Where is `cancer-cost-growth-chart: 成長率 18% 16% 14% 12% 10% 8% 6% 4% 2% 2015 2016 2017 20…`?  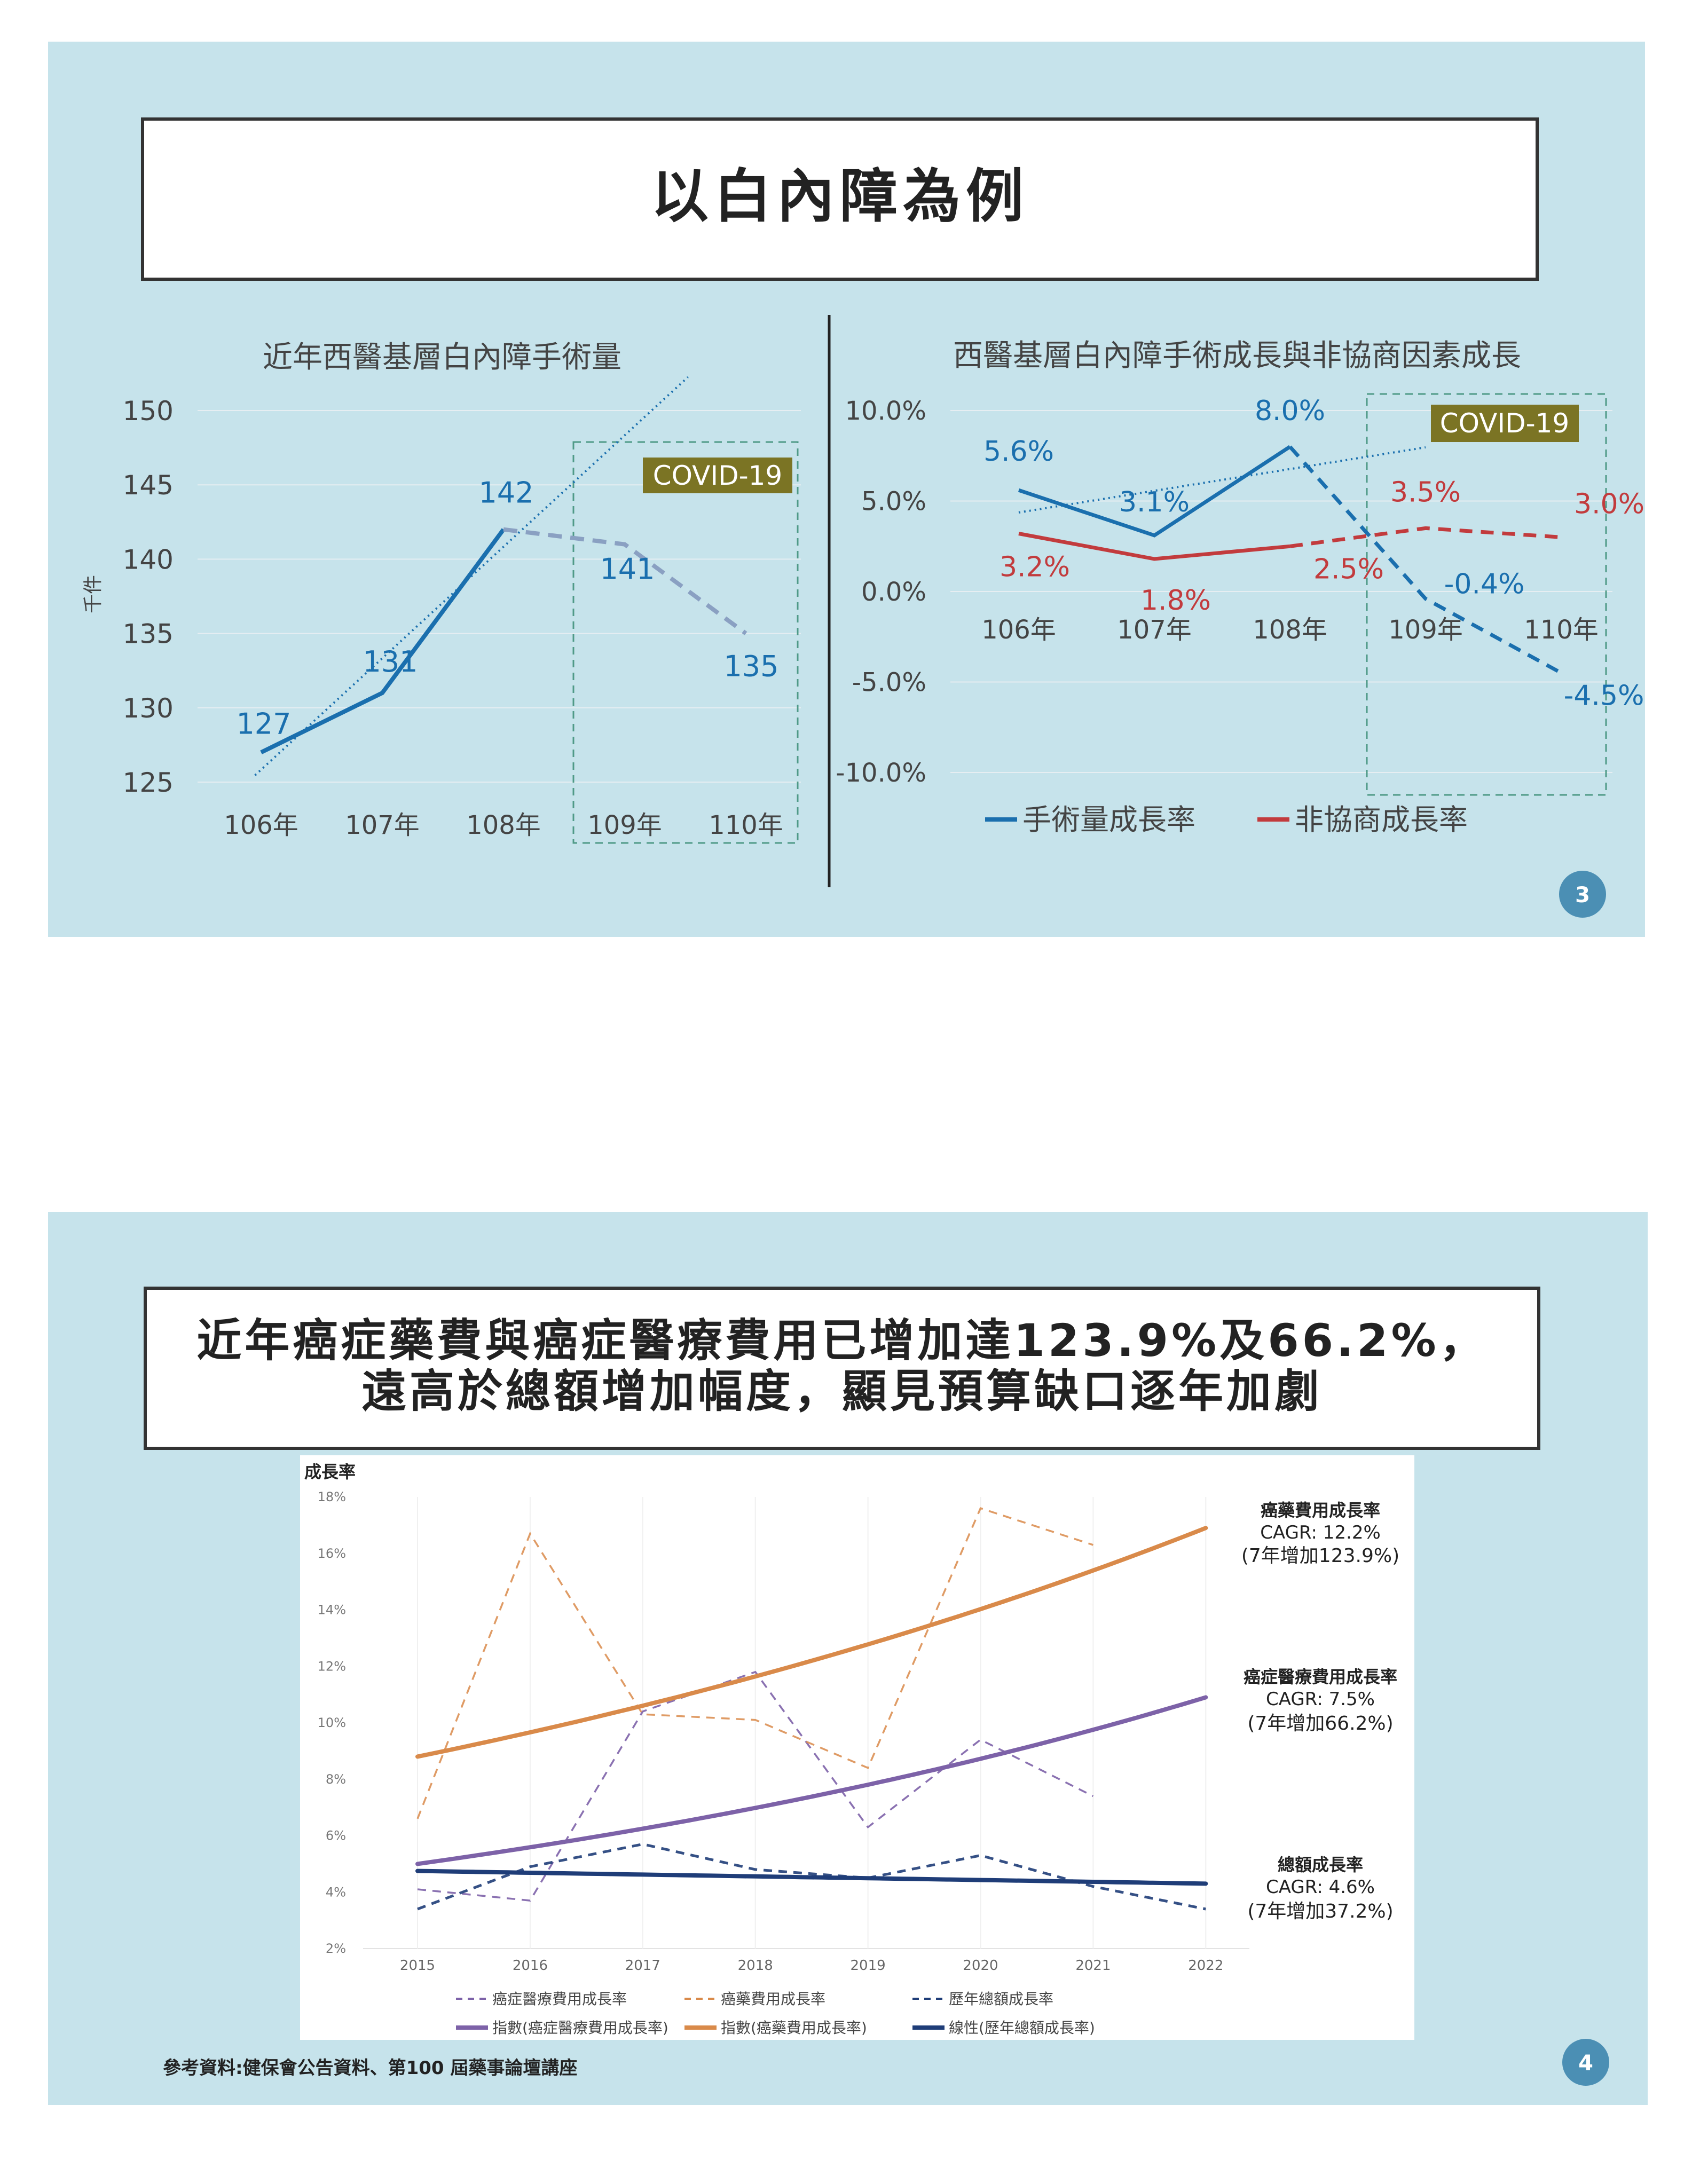
cancer-cost-growth-chart: 成長率 18% 16% 14% 12% 10% 8% 6% 4% 2% 2015 2016 2017 20… is located at coordinates (776, 1749).